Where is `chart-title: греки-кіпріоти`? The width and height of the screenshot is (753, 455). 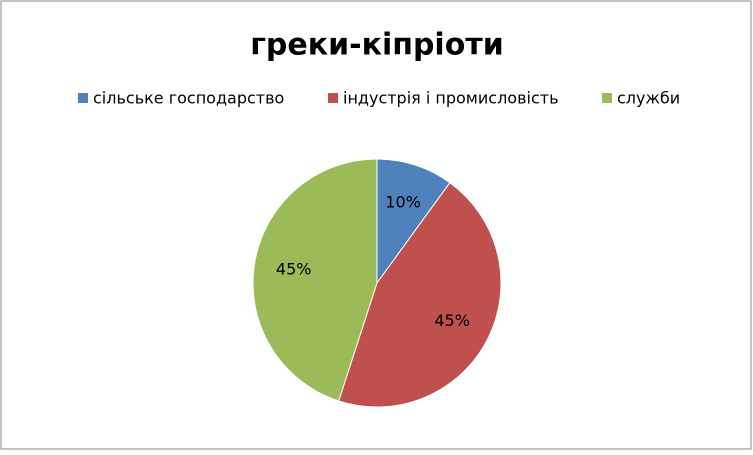
chart-title: греки-кіпріоти is located at coordinates (376, 45).